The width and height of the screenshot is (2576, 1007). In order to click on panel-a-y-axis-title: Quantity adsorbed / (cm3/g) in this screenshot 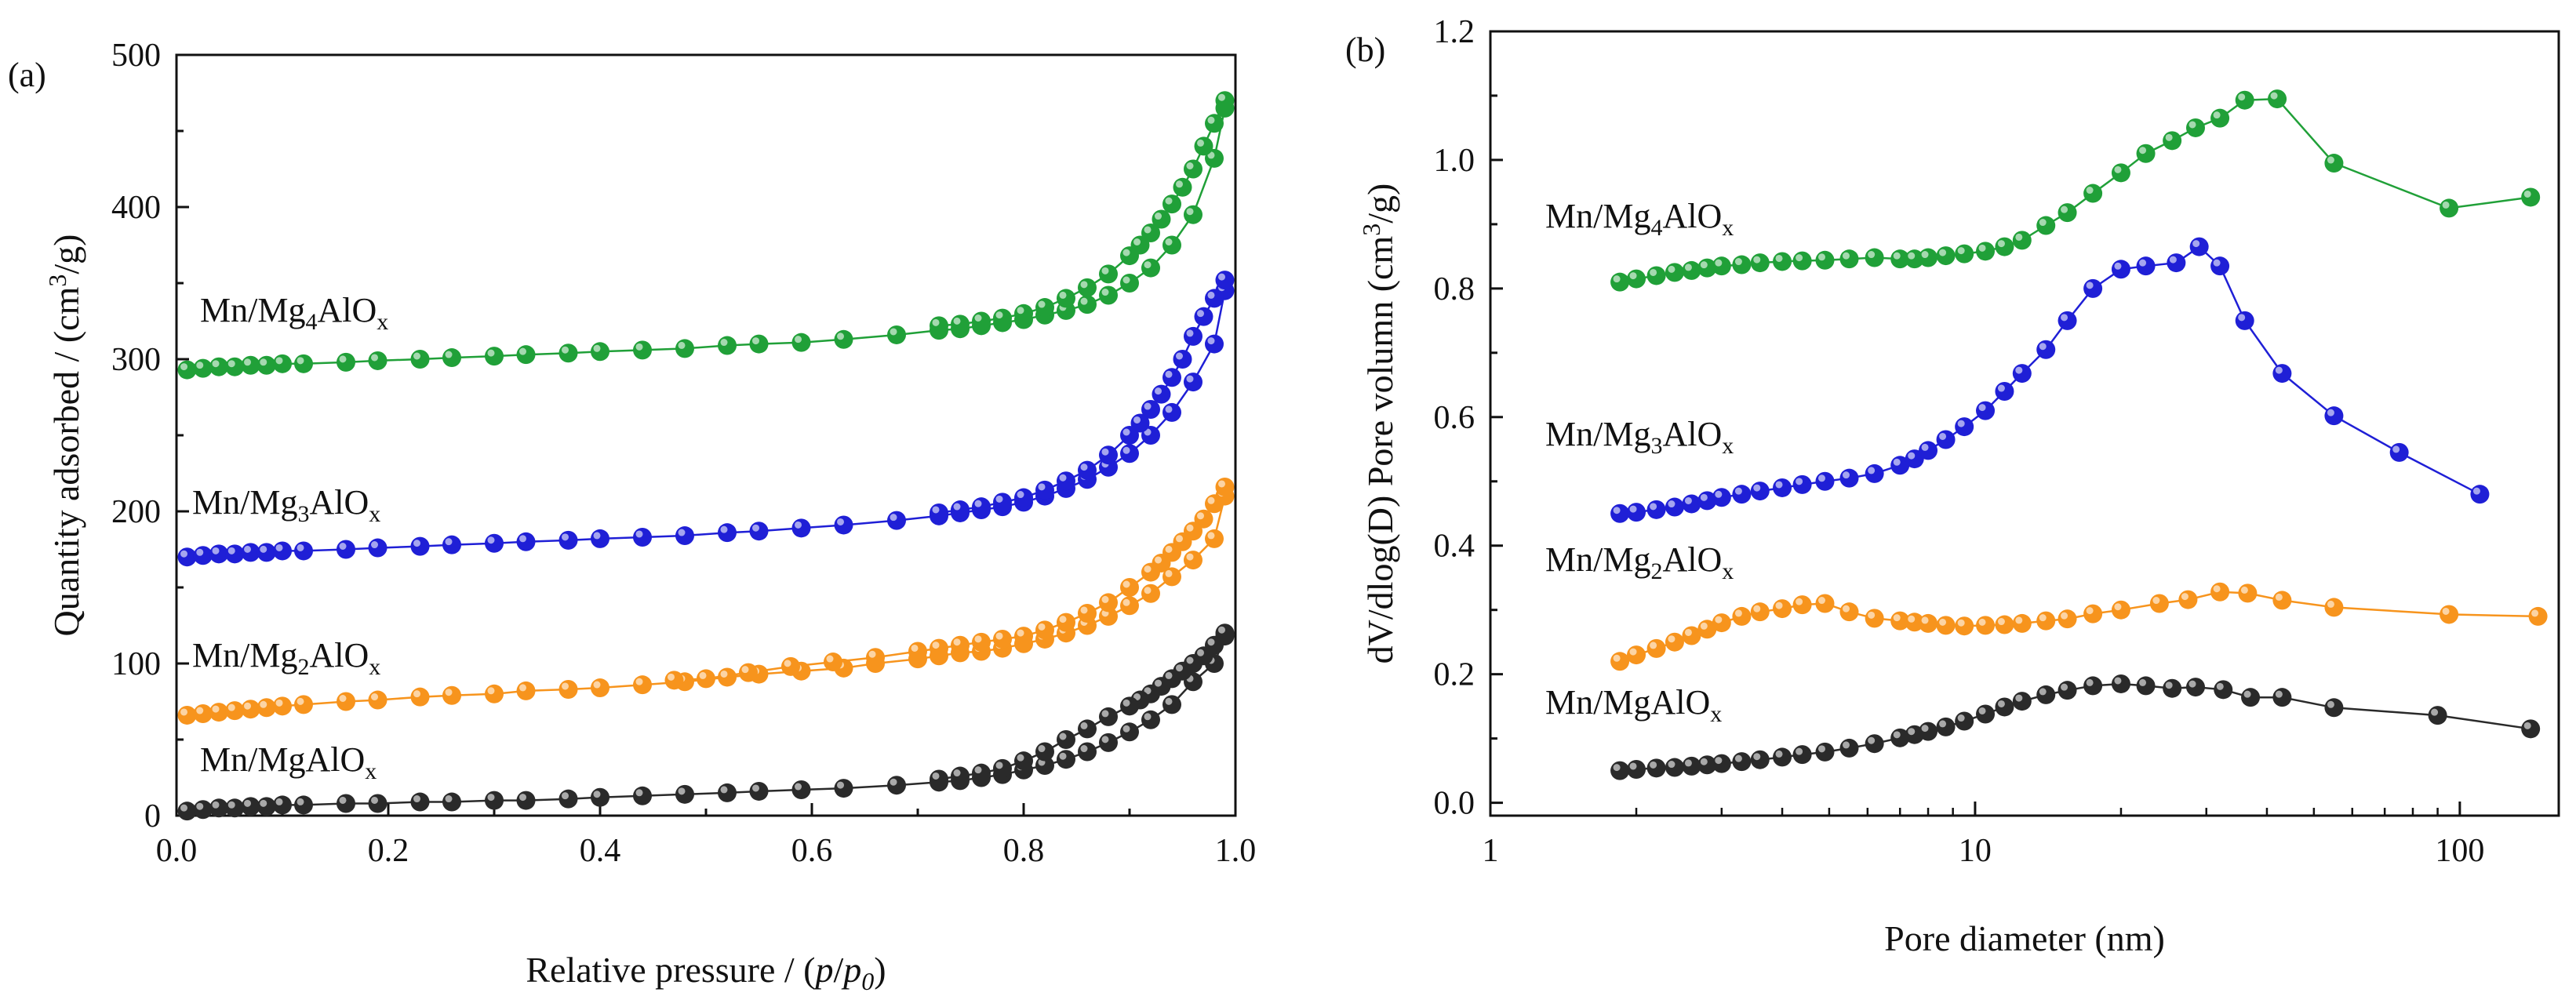, I will do `click(64, 436)`.